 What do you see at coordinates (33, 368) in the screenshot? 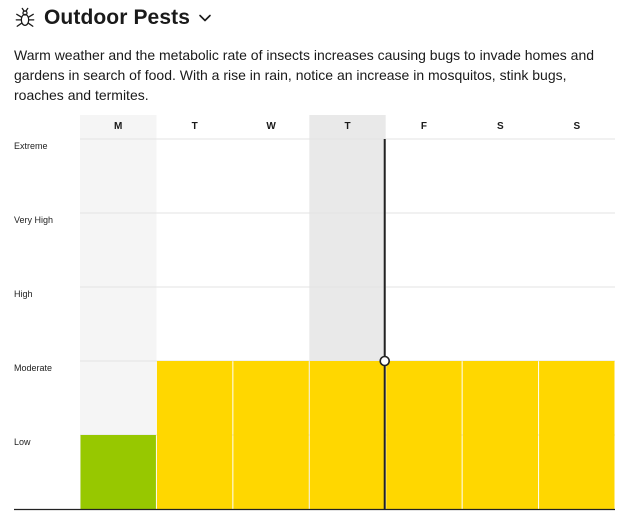
I see `y-level-label: Moderate` at bounding box center [33, 368].